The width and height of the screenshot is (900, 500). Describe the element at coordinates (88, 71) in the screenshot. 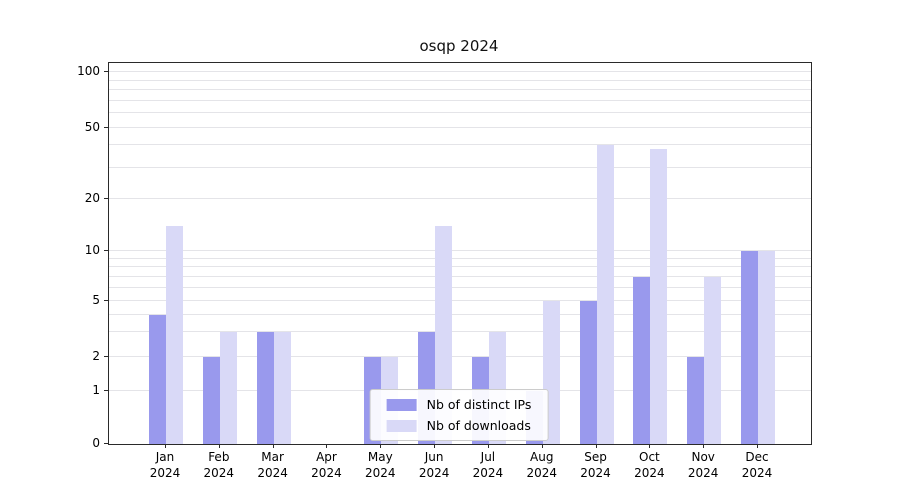

I see `y-tick-label: 100` at that location.